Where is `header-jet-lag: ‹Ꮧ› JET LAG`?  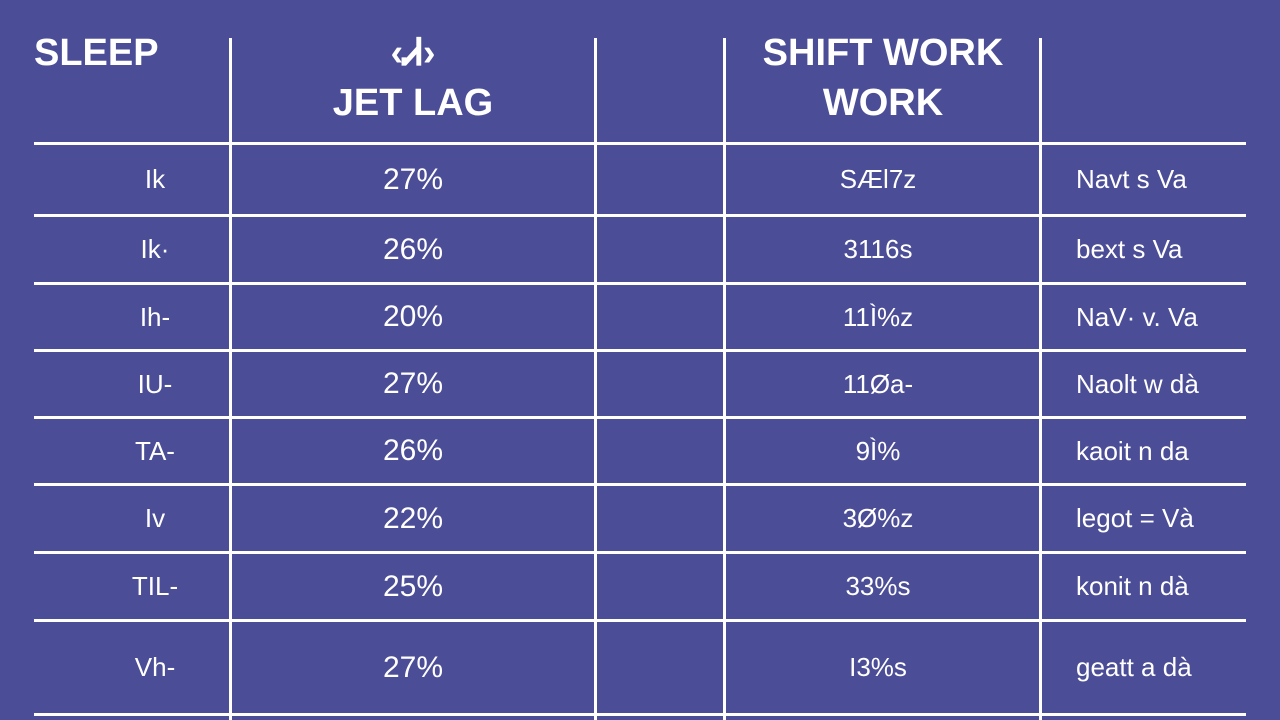
header-jet-lag: ‹Ꮧ› JET LAG is located at coordinates (413, 78).